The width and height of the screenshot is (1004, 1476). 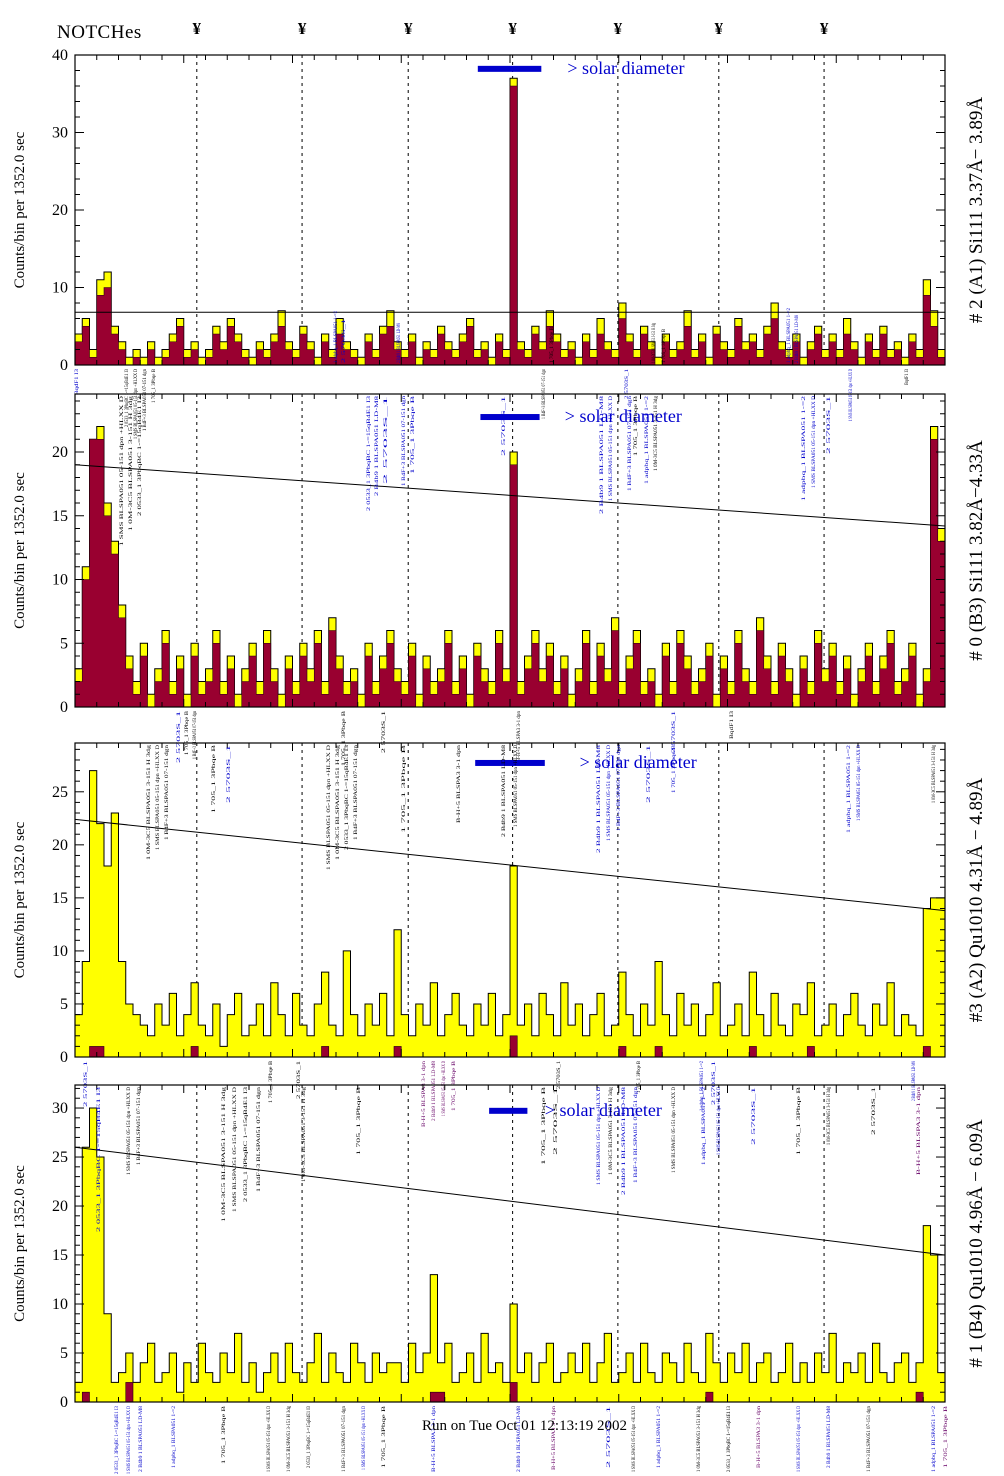 What do you see at coordinates (60, 898) in the screenshot?
I see `y-tick-label: 15` at bounding box center [60, 898].